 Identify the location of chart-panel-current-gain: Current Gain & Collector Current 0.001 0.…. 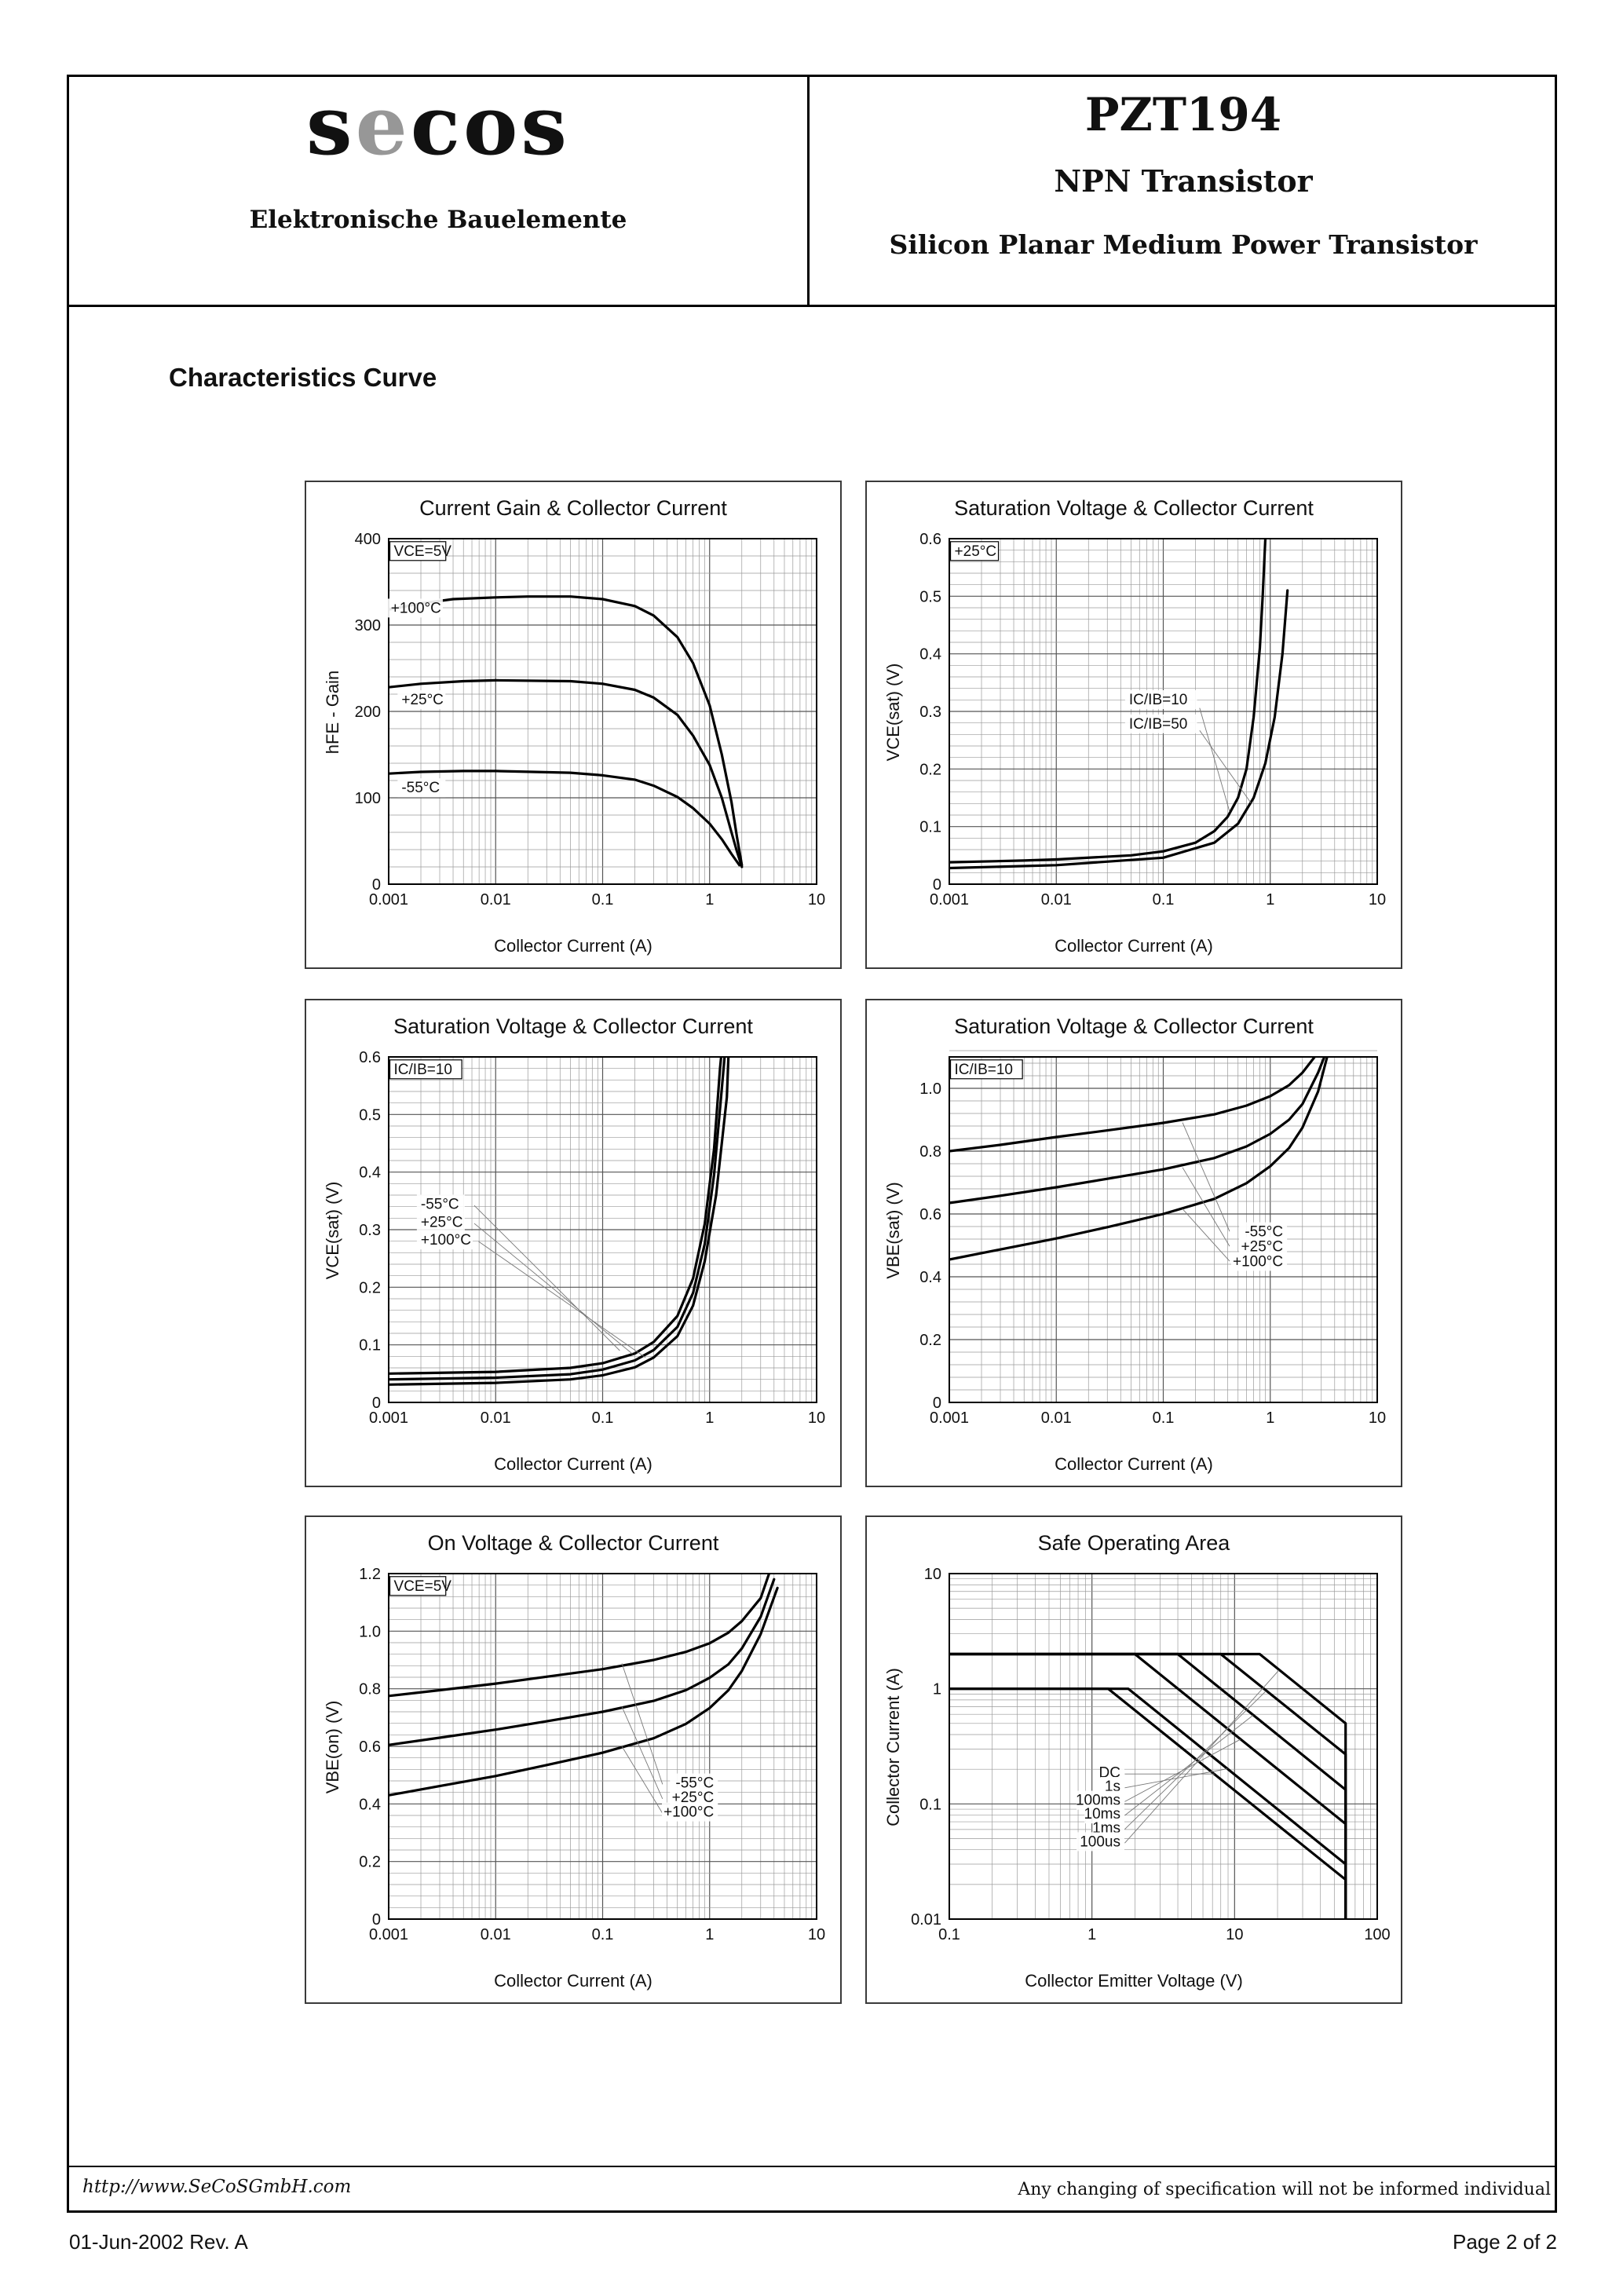
(573, 725).